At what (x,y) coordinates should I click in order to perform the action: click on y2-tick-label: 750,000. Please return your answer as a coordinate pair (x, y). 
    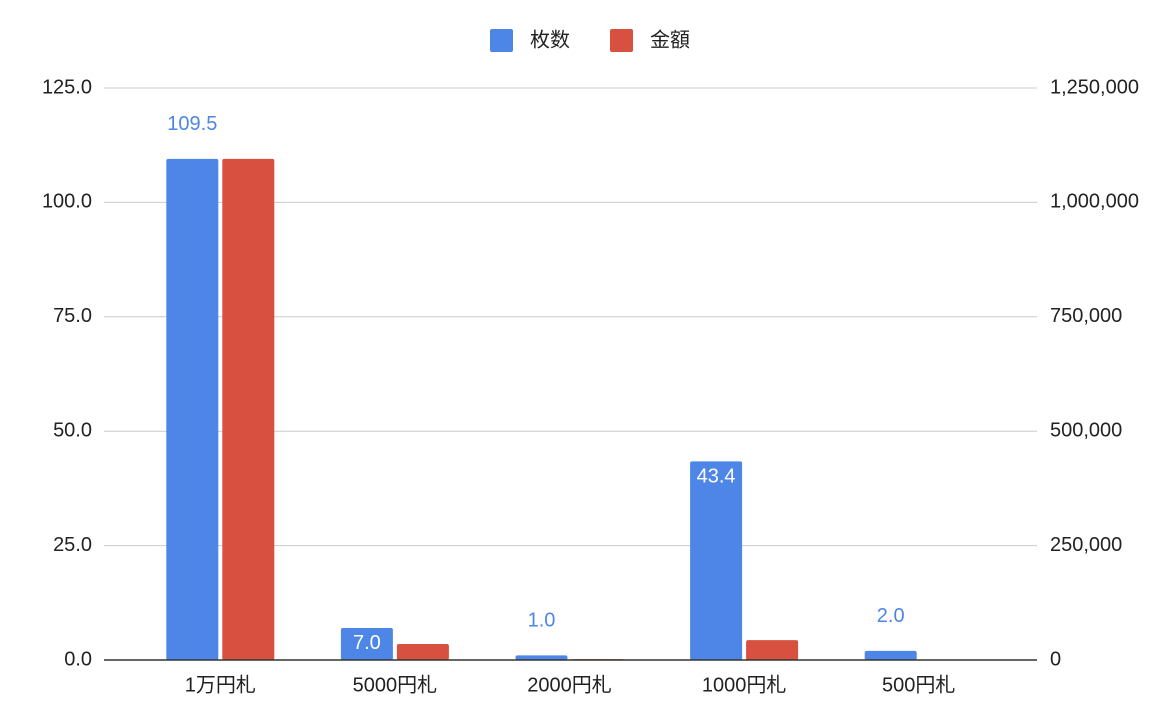
    Looking at the image, I should click on (1086, 316).